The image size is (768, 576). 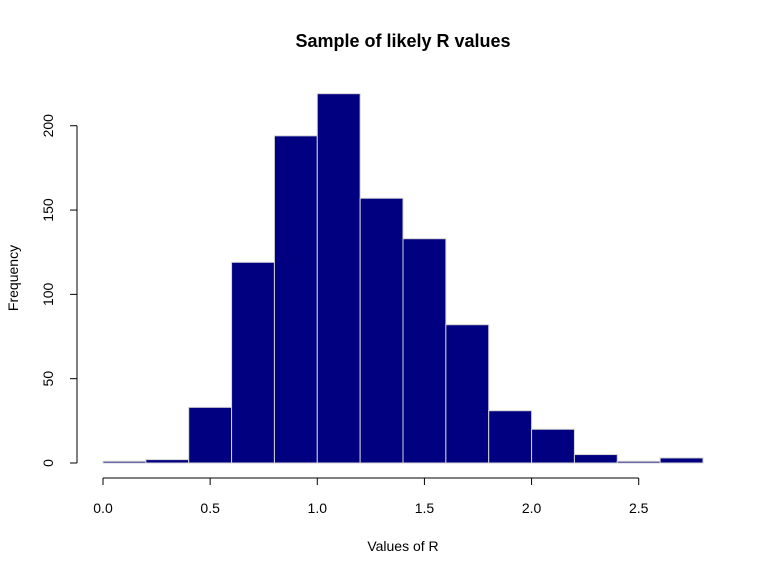 I want to click on x-tick-label: 2.0, so click(x=532, y=508).